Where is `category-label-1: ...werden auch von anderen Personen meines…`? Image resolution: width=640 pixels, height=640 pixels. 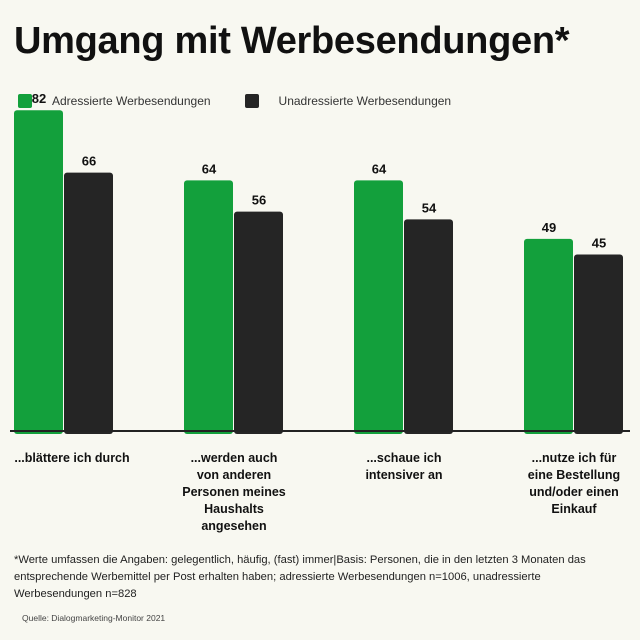 category-label-1: ...werden auch von anderen Personen meines… is located at coordinates (234, 492).